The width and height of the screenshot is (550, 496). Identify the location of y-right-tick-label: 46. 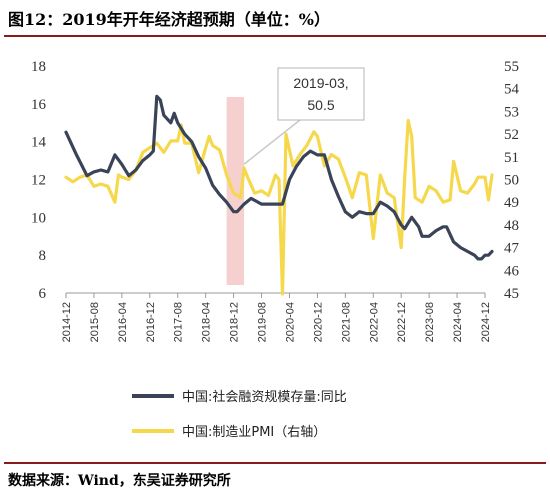
(512, 271).